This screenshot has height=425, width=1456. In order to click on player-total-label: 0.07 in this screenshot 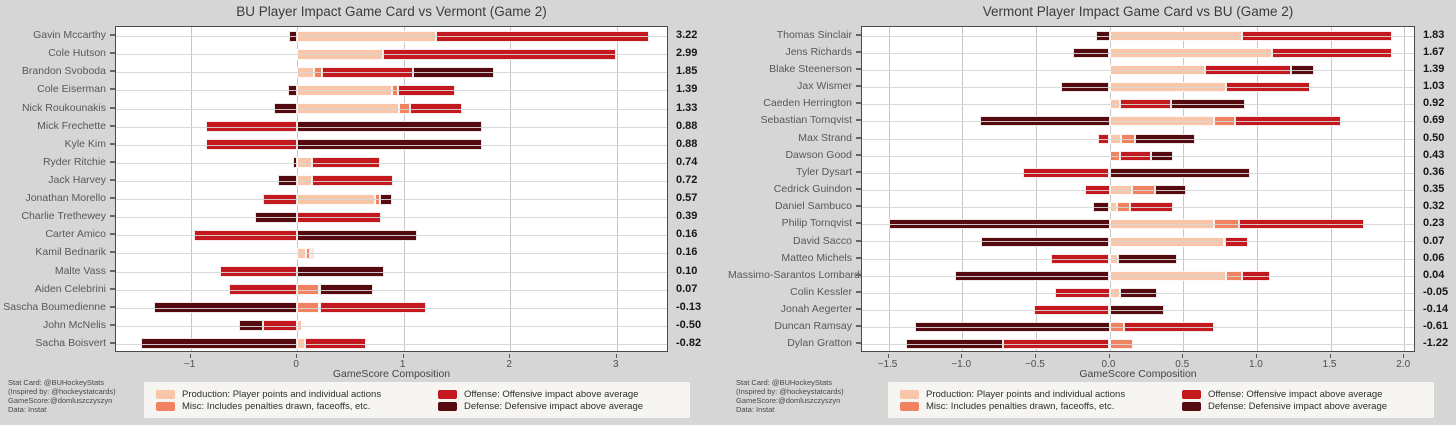, I will do `click(1434, 240)`.